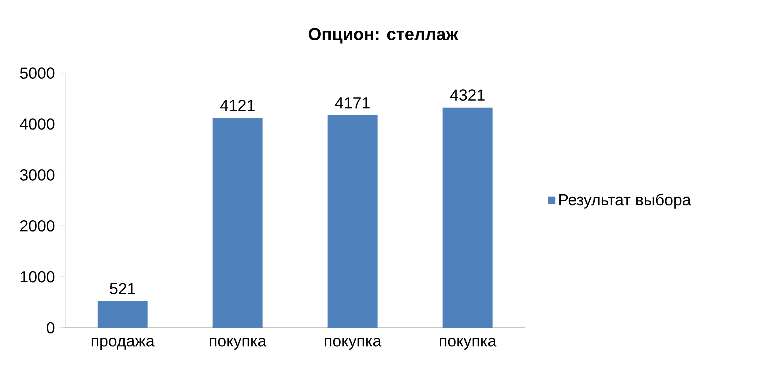 The height and width of the screenshot is (382, 772). What do you see at coordinates (37, 73) in the screenshot?
I see `y-tick-label: 5000` at bounding box center [37, 73].